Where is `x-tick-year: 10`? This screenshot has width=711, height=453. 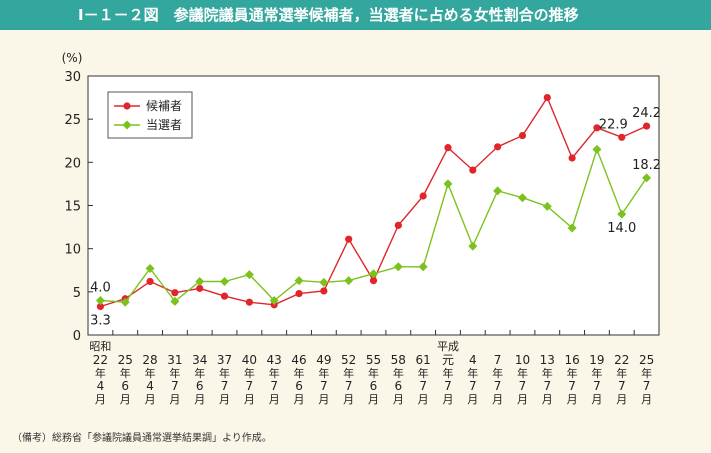 x-tick-year: 10 is located at coordinates (522, 360).